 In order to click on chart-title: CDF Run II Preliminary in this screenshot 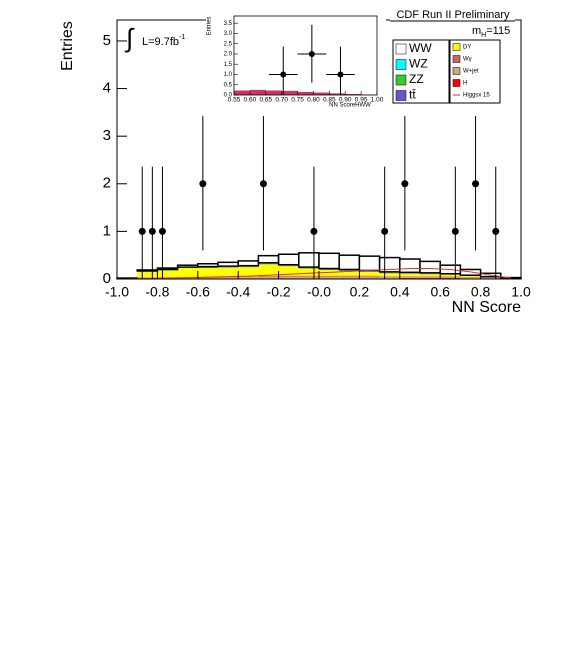, I will do `click(453, 15)`.